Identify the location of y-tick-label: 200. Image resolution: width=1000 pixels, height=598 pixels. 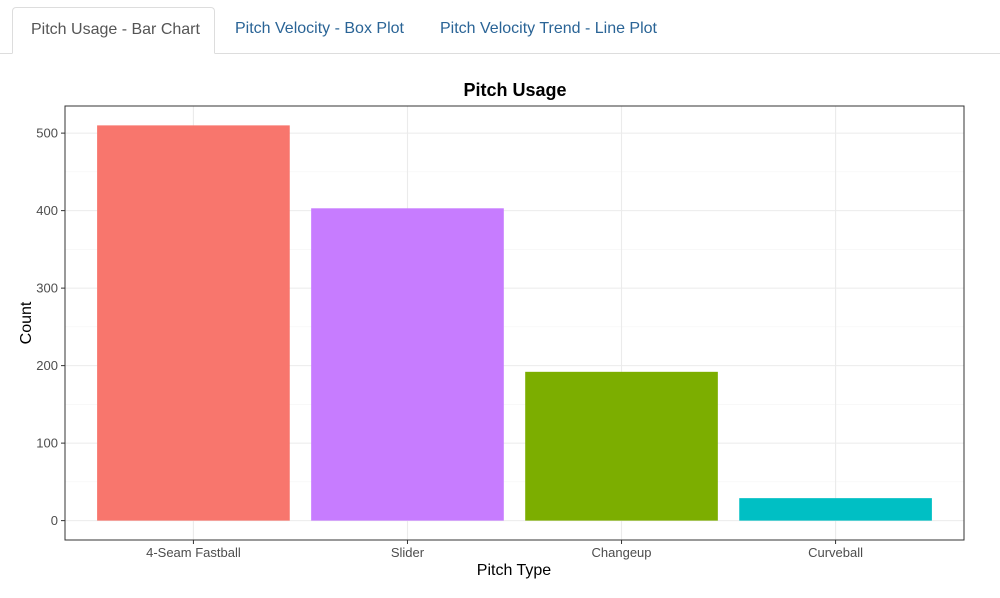
(47, 365).